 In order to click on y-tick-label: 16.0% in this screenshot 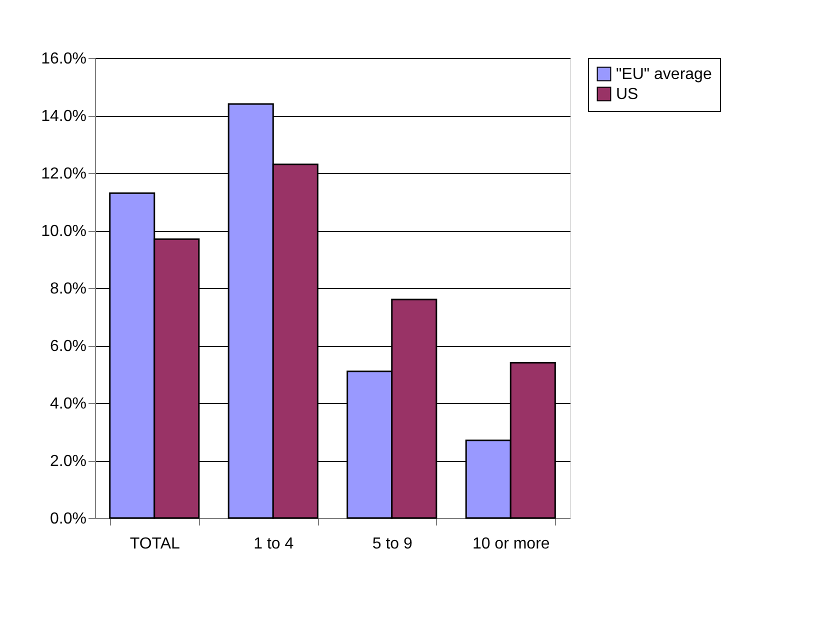, I will do `click(63, 59)`.